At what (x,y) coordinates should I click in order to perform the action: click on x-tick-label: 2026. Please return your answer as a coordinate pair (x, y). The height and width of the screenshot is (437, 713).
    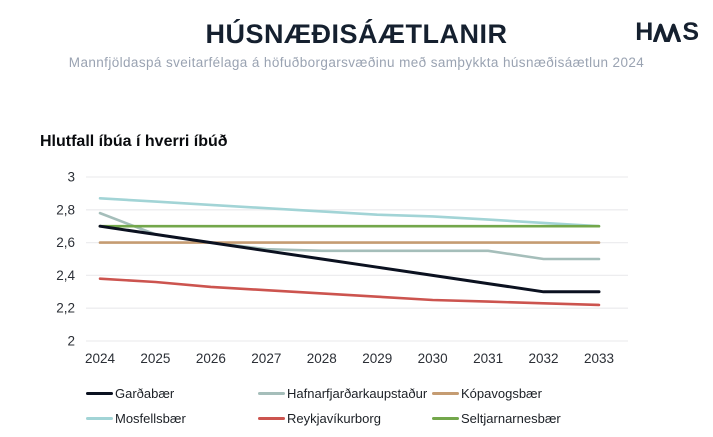
    Looking at the image, I should click on (211, 358).